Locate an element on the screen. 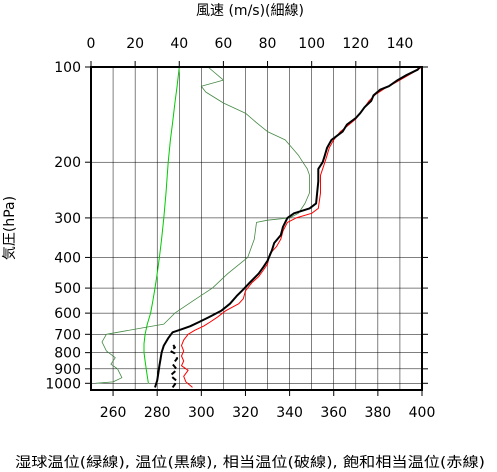 The image size is (497, 472). temperature-tick-label: 340 is located at coordinates (289, 413).